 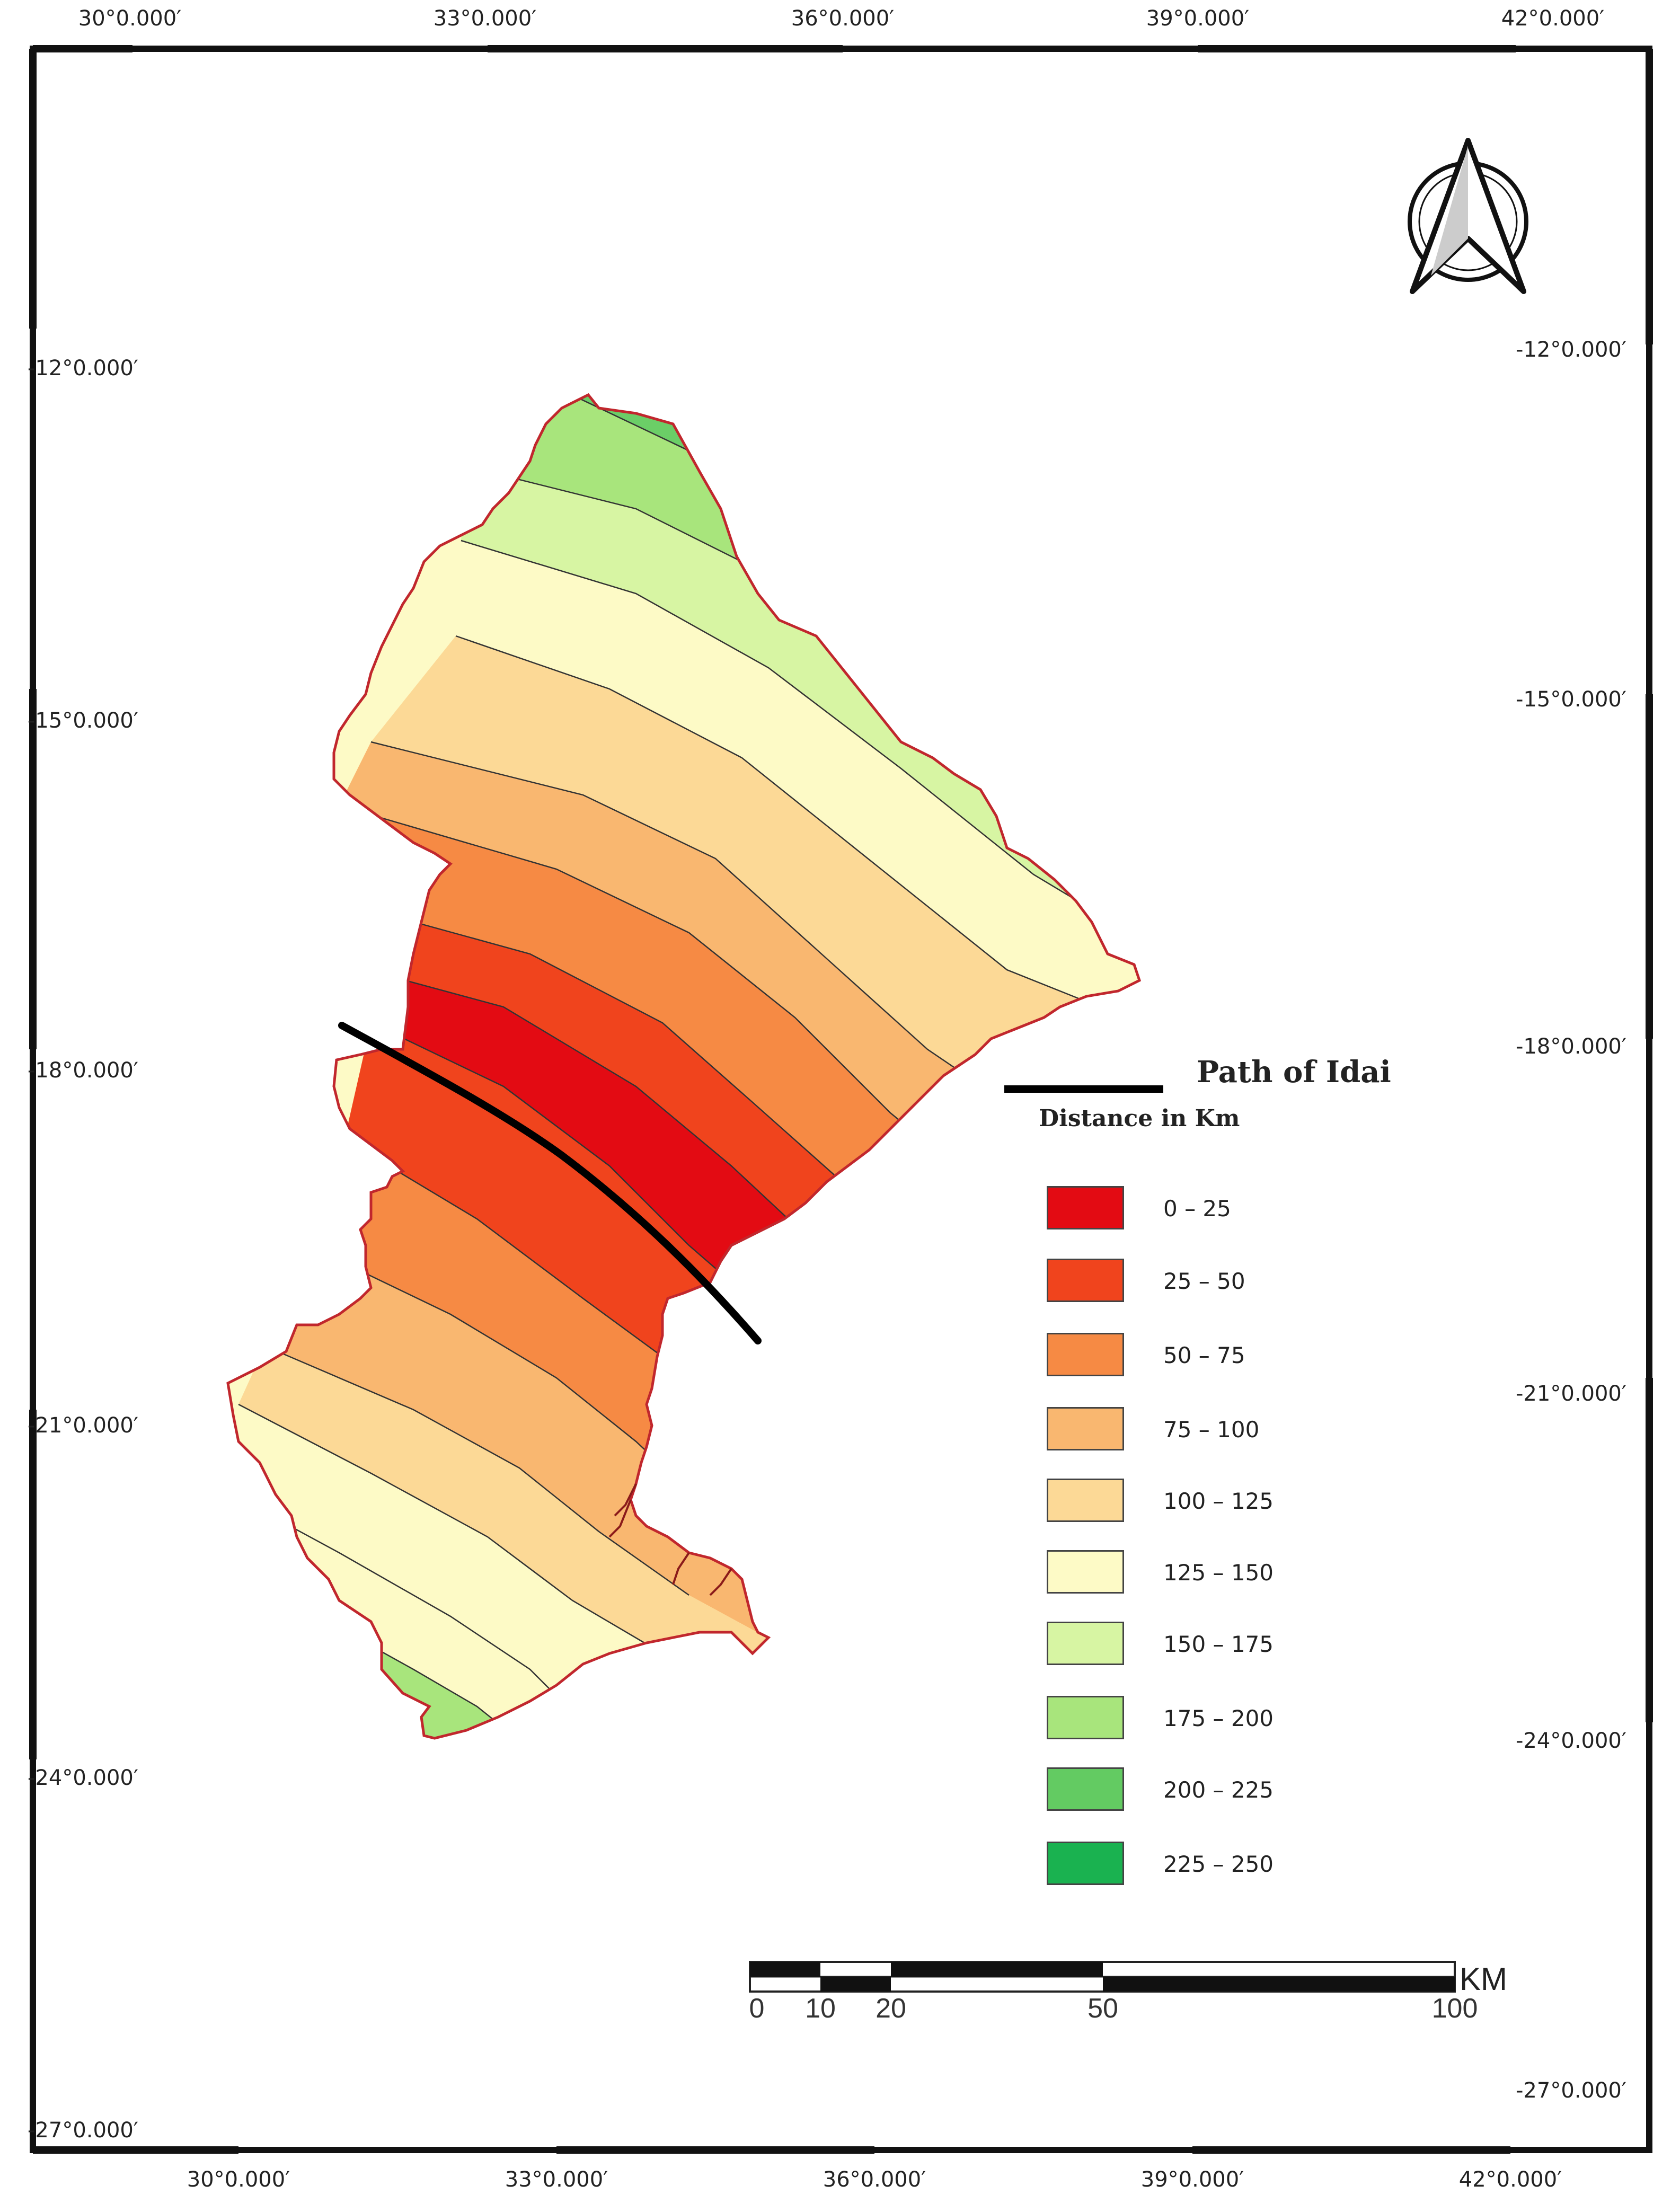 I want to click on scale-tick-label: 100, so click(x=1454, y=2008).